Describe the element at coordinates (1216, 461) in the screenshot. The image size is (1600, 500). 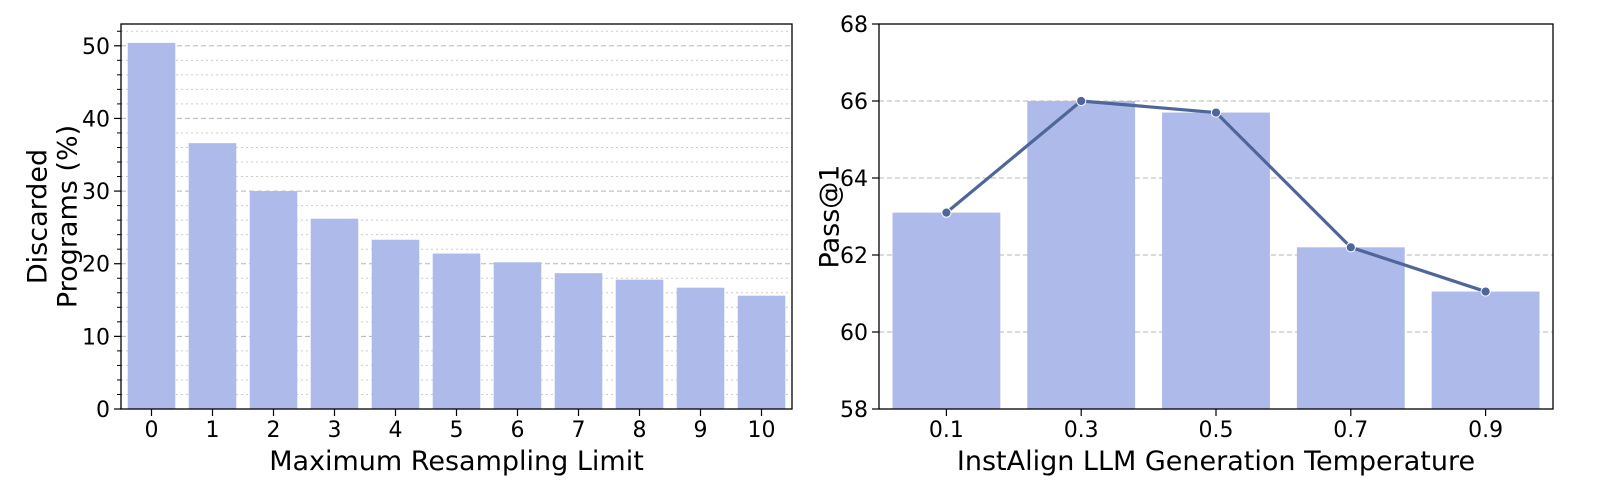
I see `x-axis-label: InstAlign LLM Generation Temperature` at that location.